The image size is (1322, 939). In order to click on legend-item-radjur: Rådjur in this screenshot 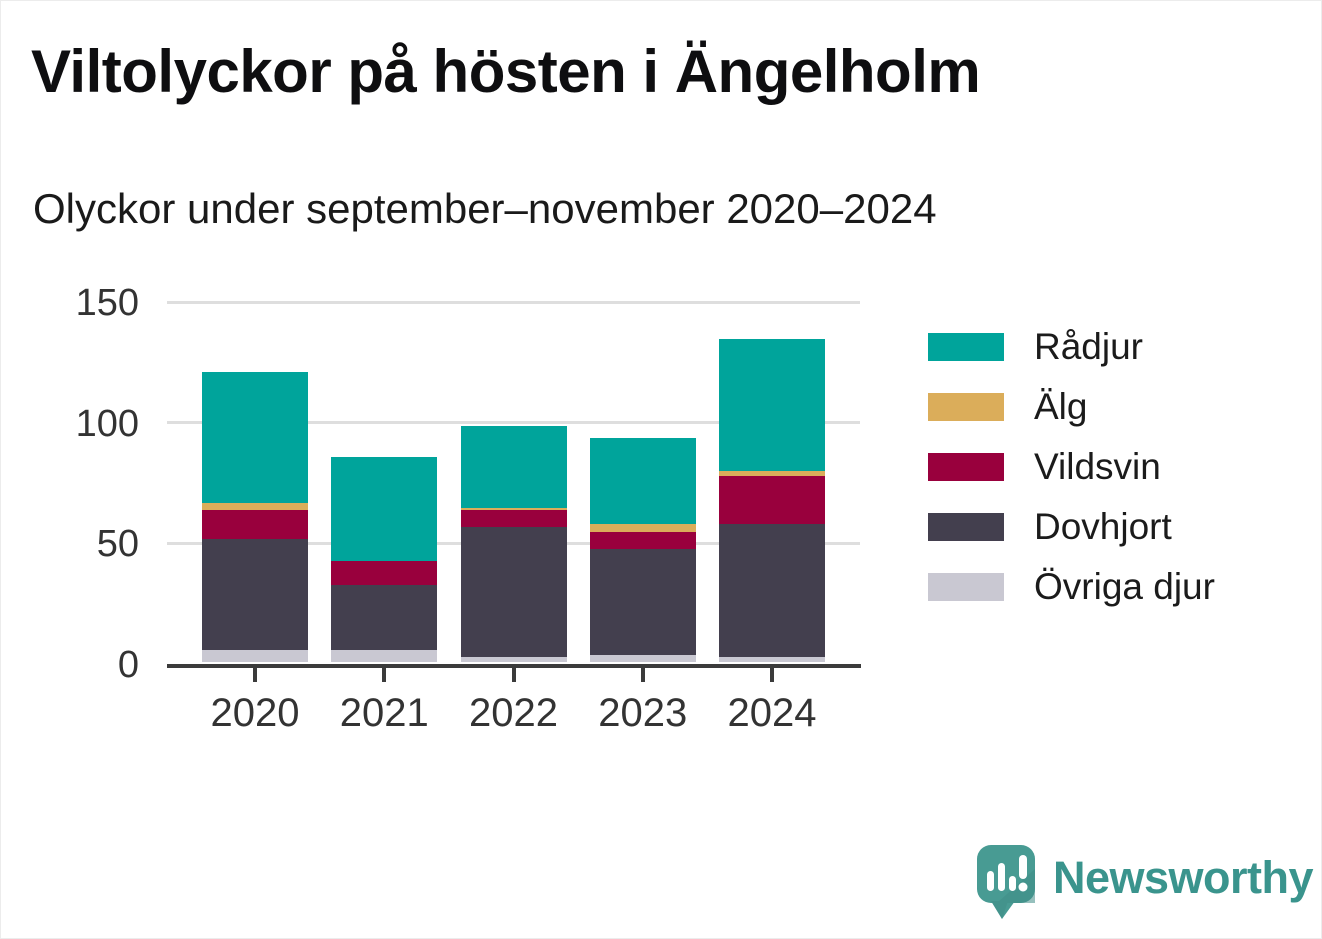, I will do `click(1071, 346)`.